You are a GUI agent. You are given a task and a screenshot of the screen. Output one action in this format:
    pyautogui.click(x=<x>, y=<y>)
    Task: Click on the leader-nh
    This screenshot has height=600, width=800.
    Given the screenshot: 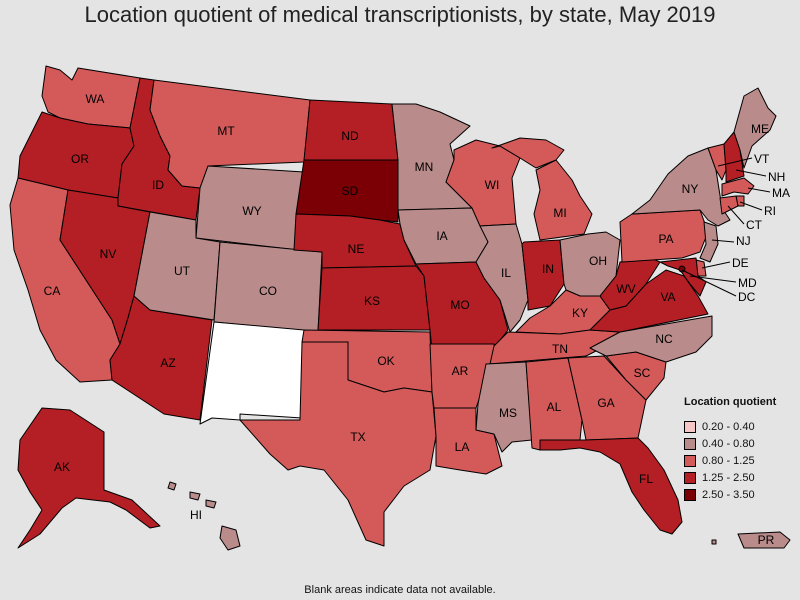 What is the action you would take?
    pyautogui.click(x=751, y=173)
    